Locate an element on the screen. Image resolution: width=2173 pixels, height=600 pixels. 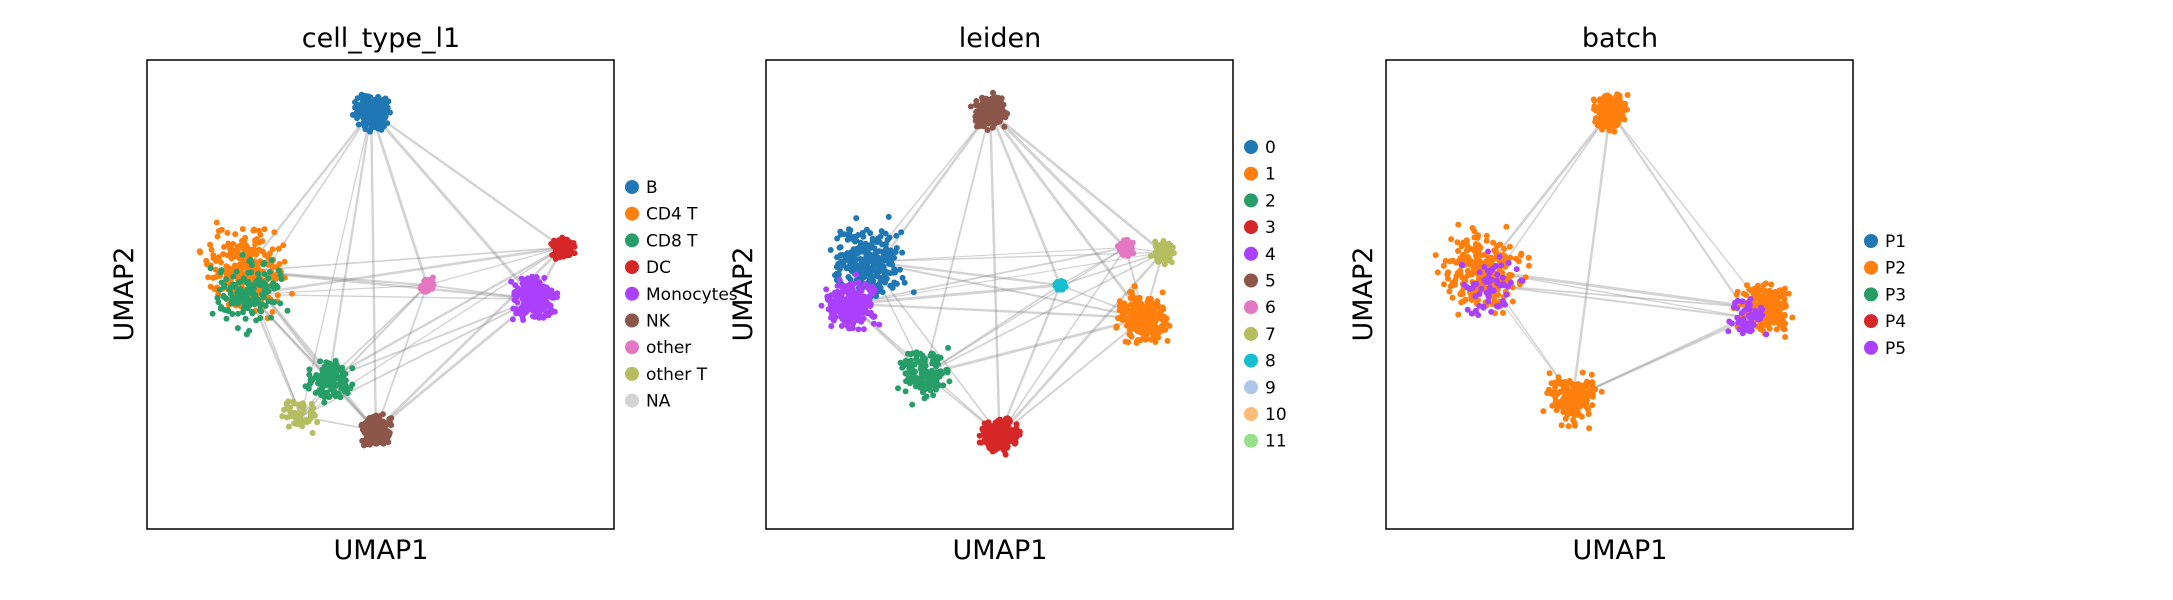
legend-label: P5 is located at coordinates (1895, 349).